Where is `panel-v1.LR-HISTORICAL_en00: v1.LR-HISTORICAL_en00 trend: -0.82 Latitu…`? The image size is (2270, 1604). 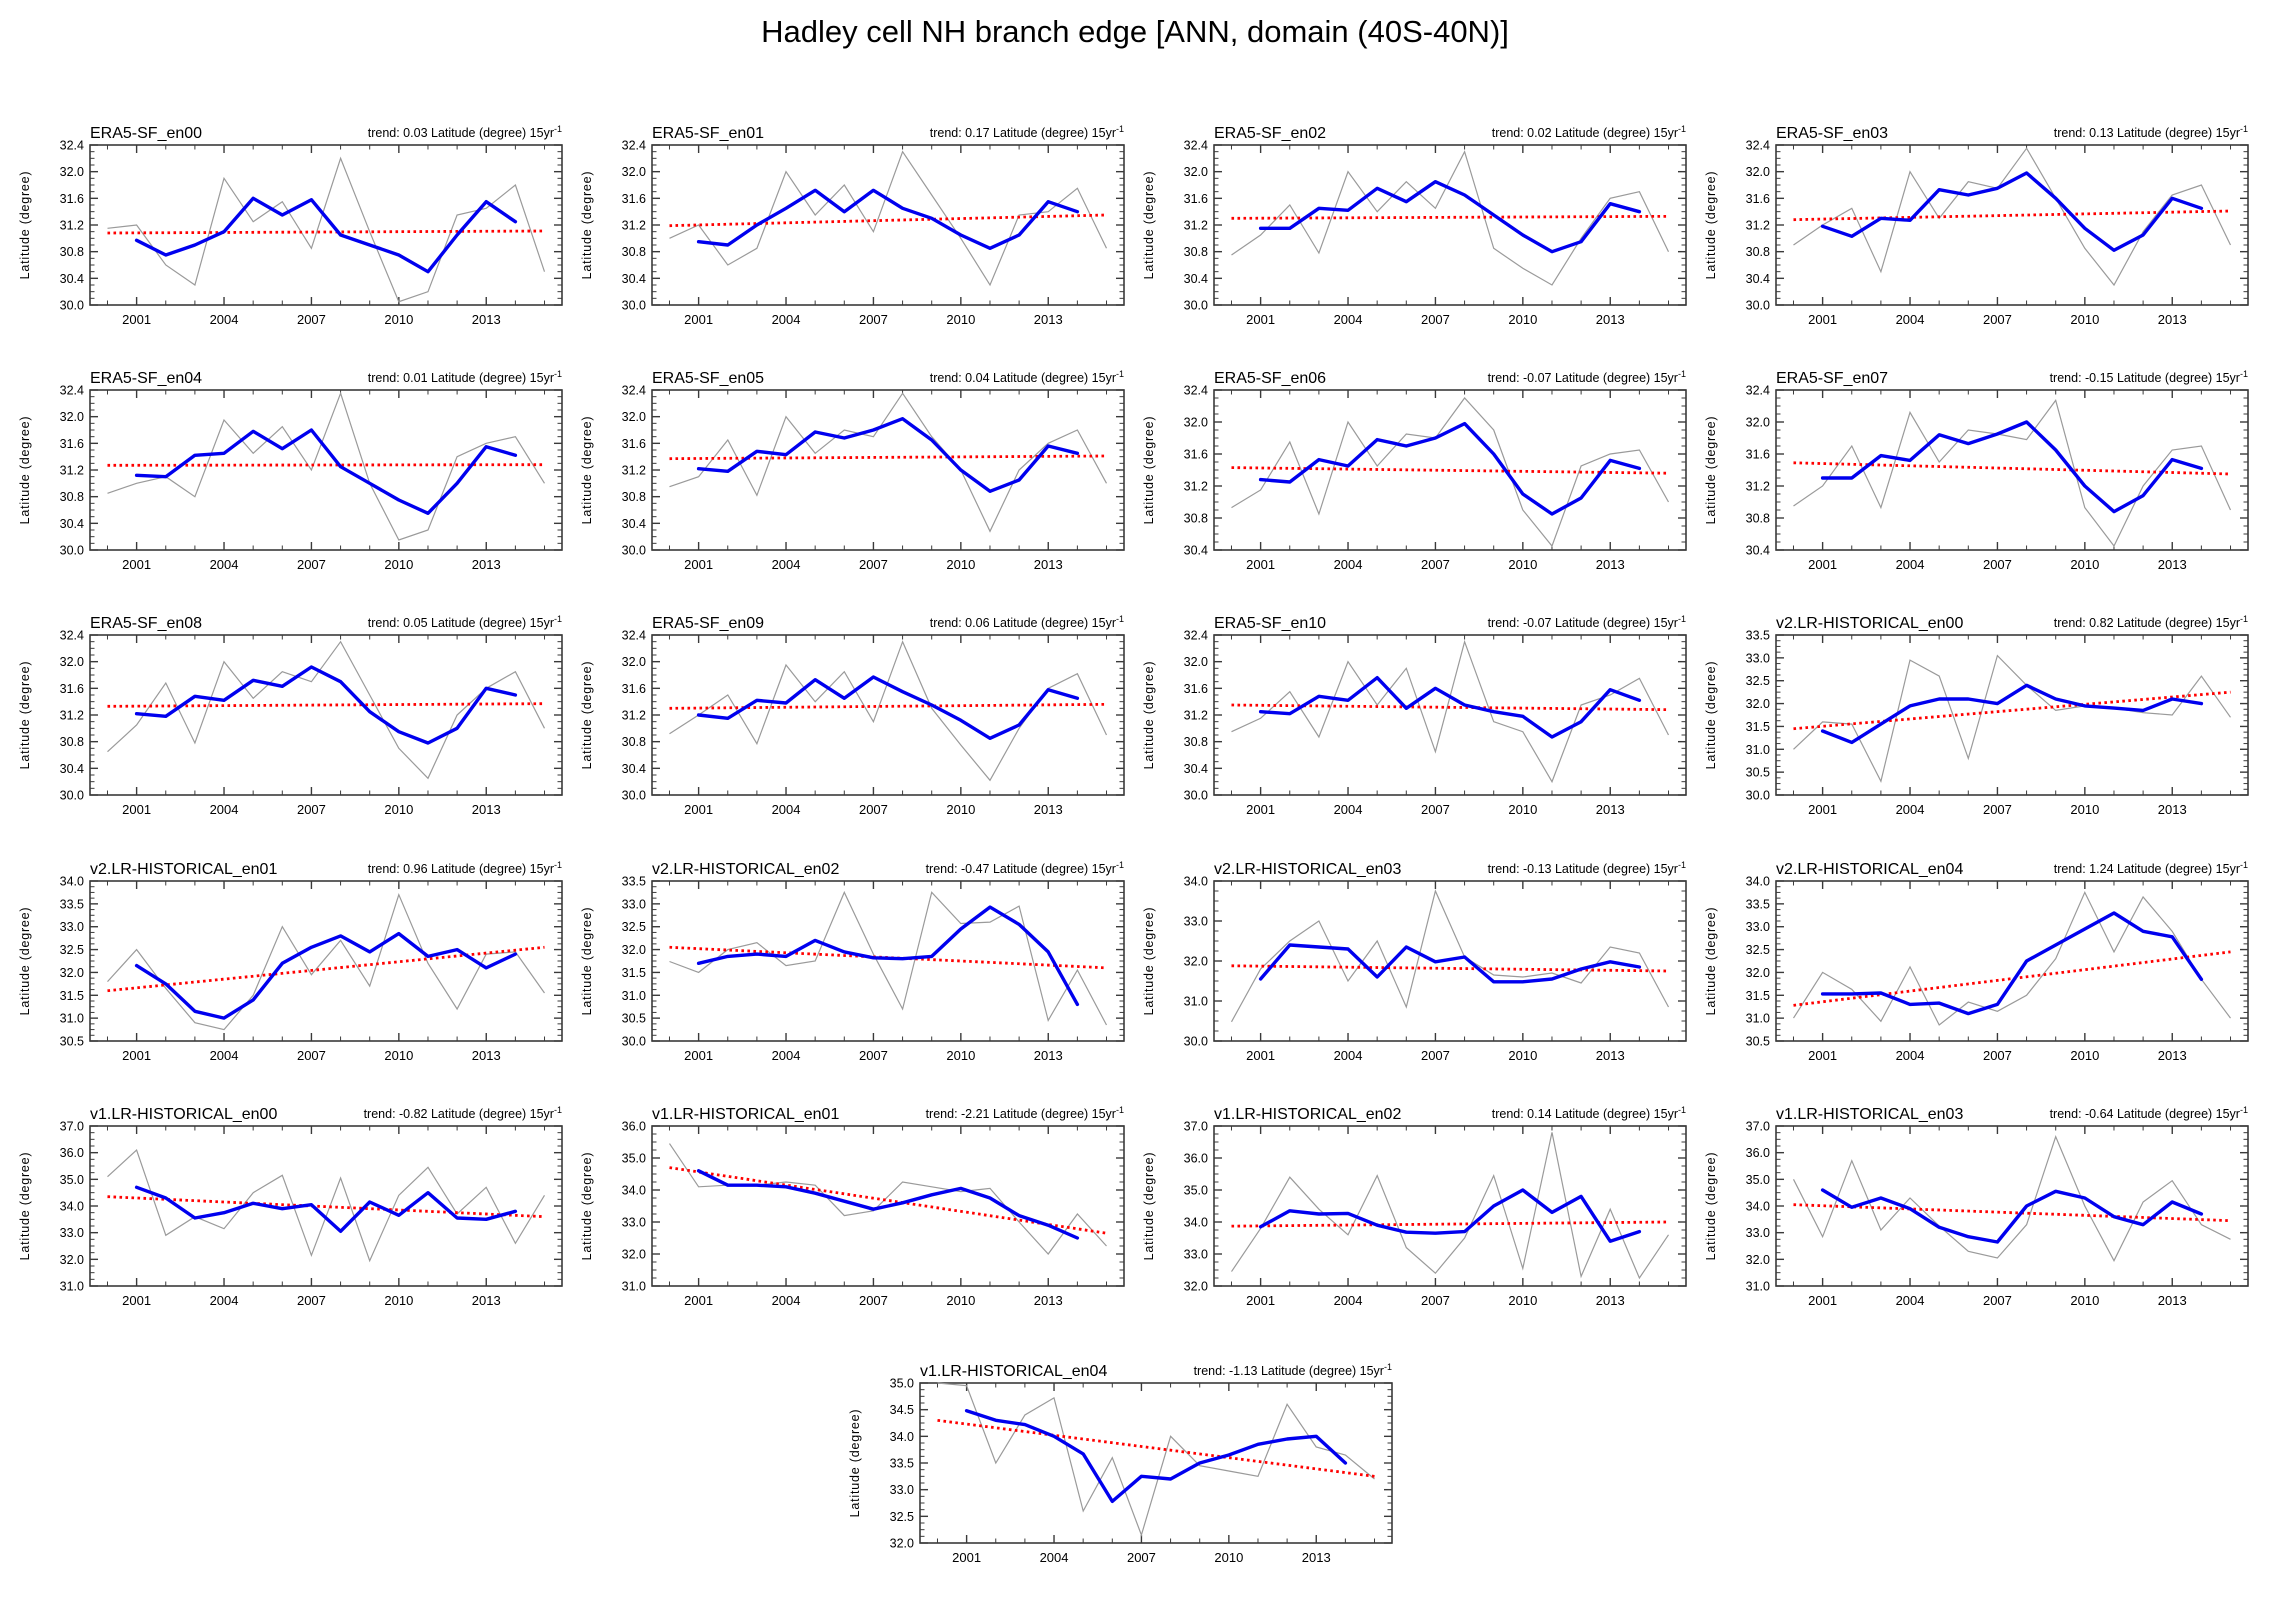
panel-v1.LR-HISTORICAL_en00: v1.LR-HISTORICAL_en00 trend: -0.82 Latitu… is located at coordinates (290, 1206).